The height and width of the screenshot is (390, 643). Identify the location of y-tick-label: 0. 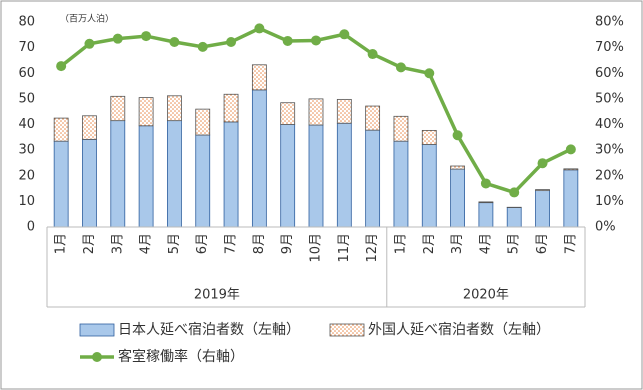
(31, 227).